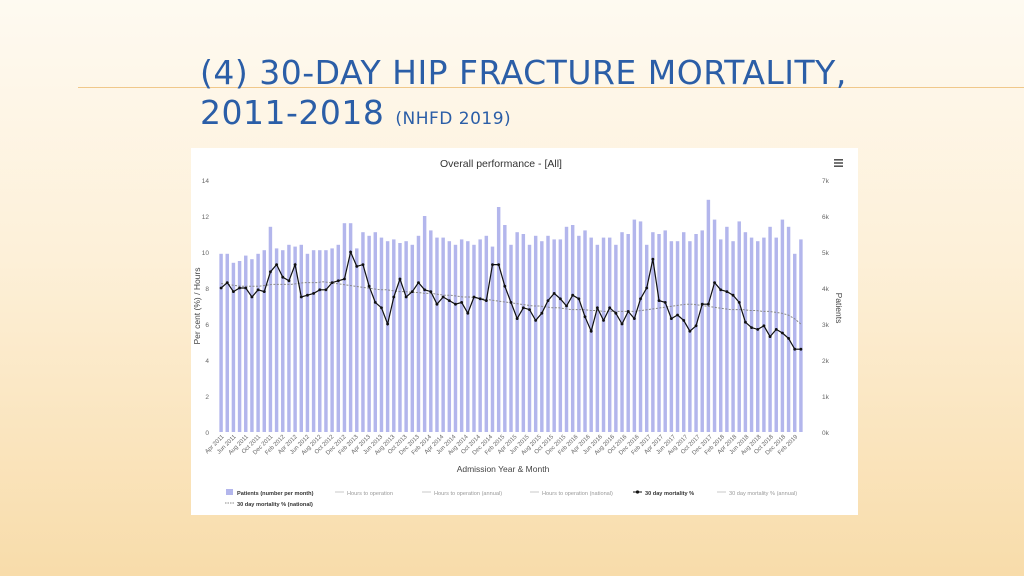  I want to click on y-right-tick-5: 5k, so click(826, 253).